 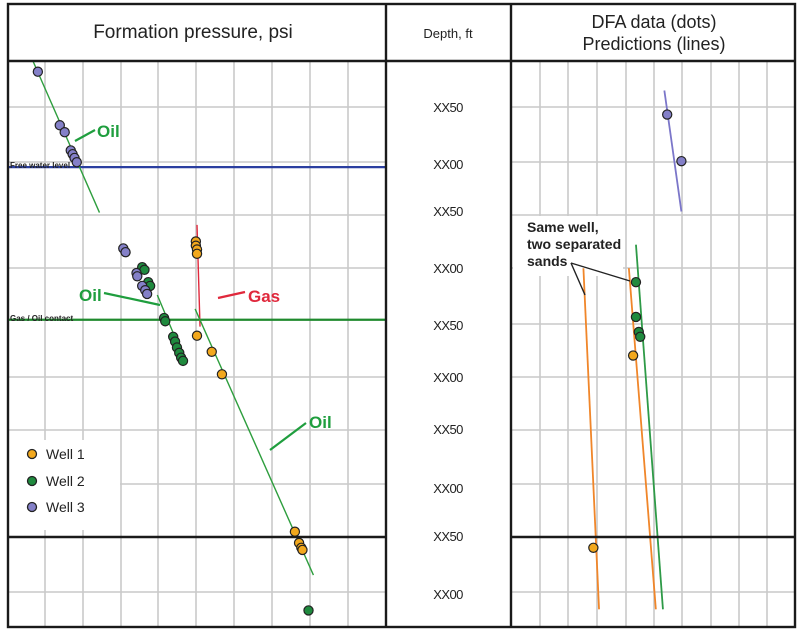 I want to click on annotation-line-1: Same well,, so click(x=563, y=227).